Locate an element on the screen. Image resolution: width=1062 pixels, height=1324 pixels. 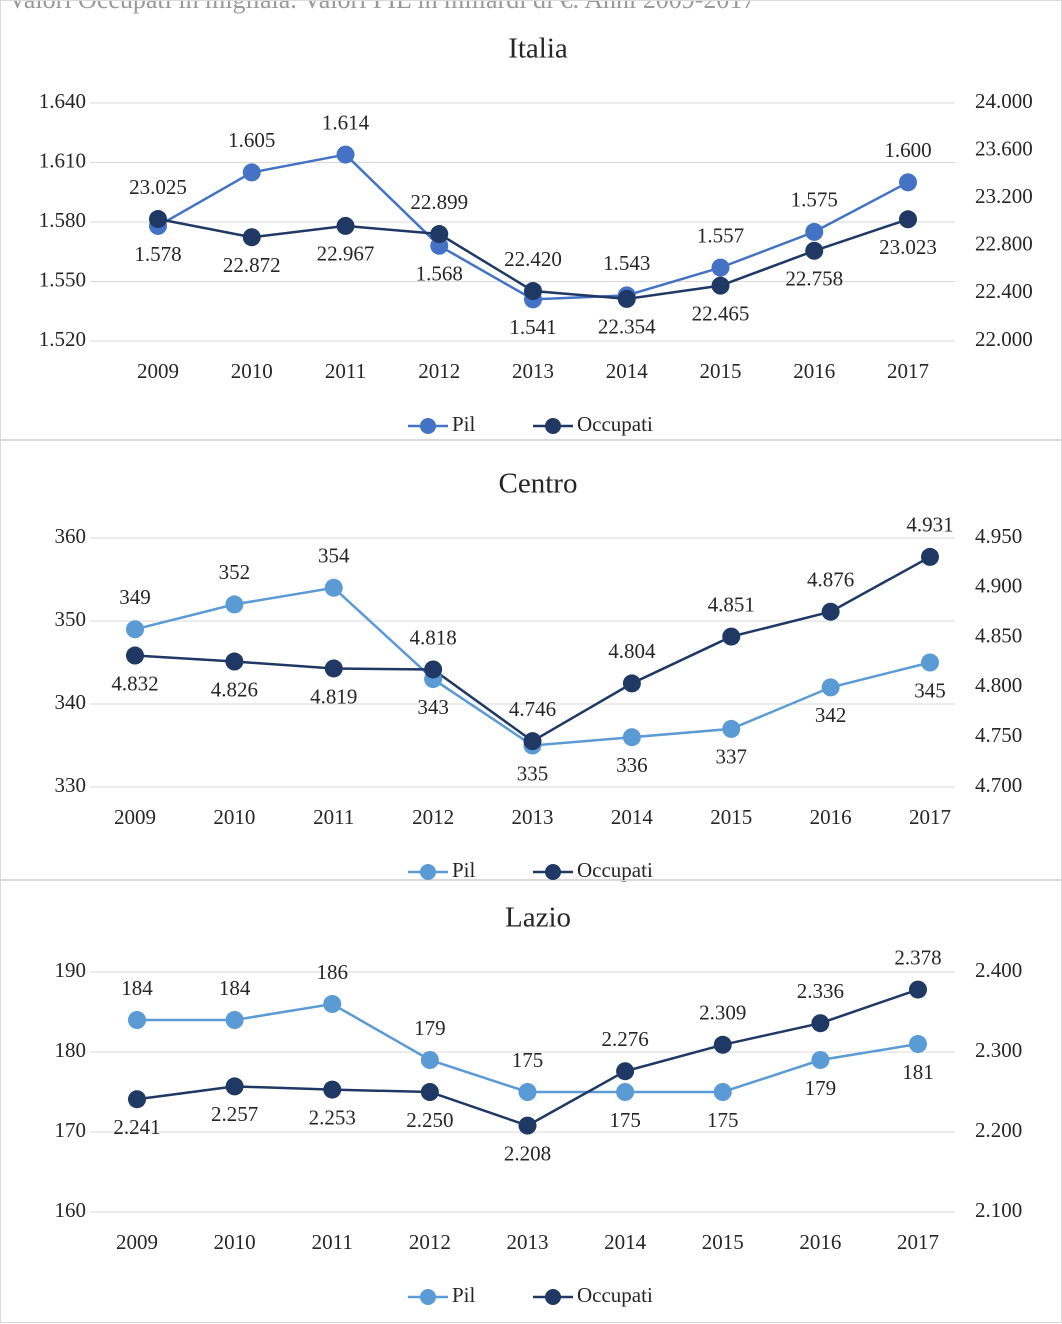
legend-label: Occupati is located at coordinates (615, 424).